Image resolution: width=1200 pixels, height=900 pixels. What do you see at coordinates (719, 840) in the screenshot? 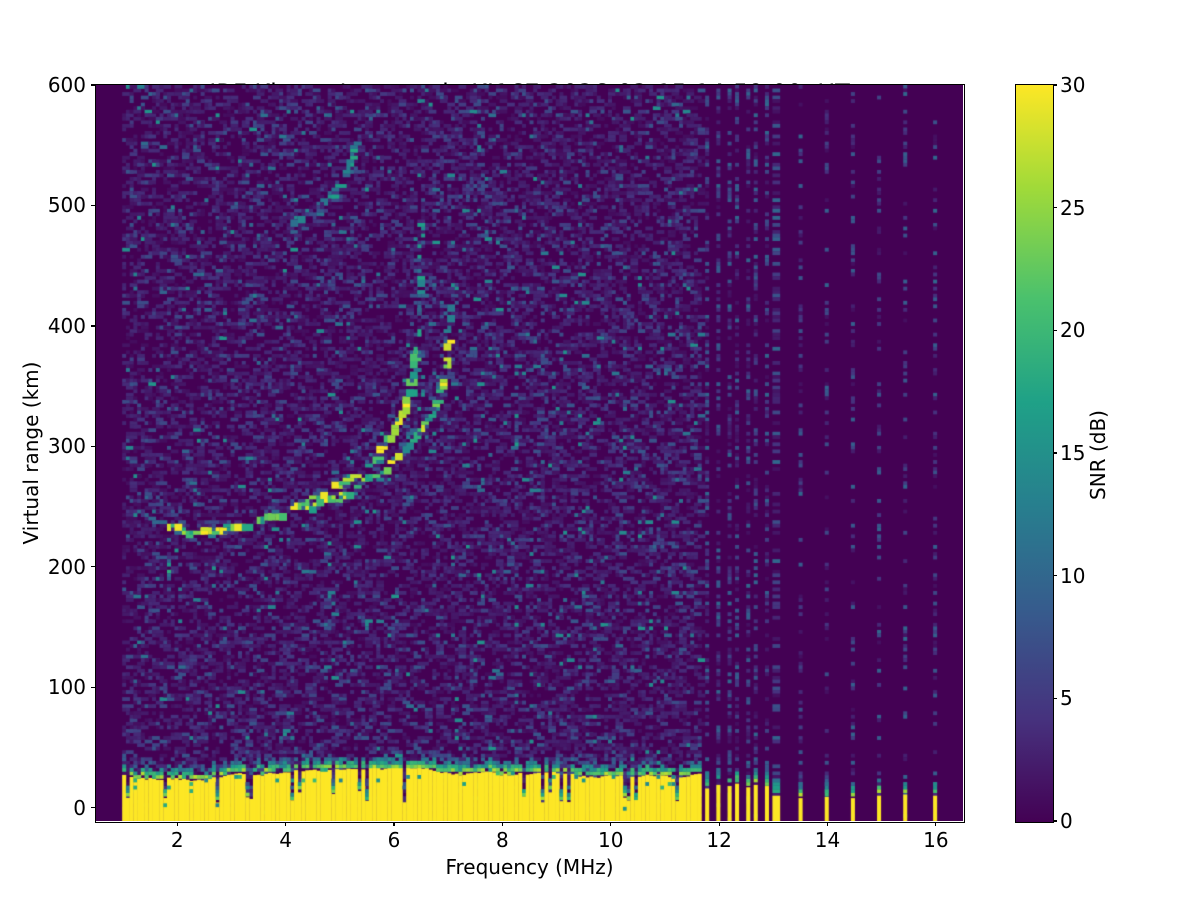
I see `x-tick-label: 12` at bounding box center [719, 840].